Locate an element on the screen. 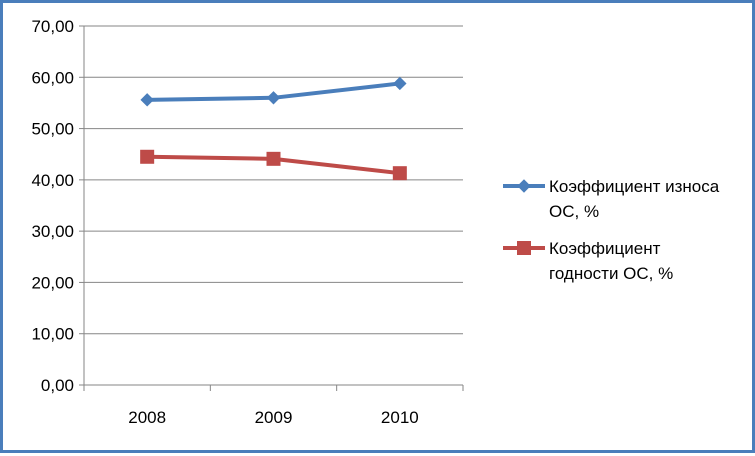  x-tick-label: 2008 is located at coordinates (147, 417).